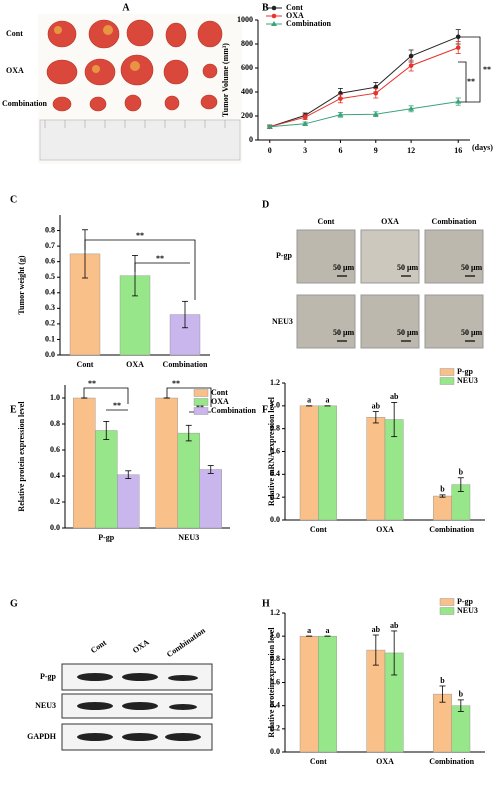 Image resolution: width=501 pixels, height=795 pixels. What do you see at coordinates (21, 284) in the screenshot?
I see `y-axis-label: Tumor weight (g)` at bounding box center [21, 284].